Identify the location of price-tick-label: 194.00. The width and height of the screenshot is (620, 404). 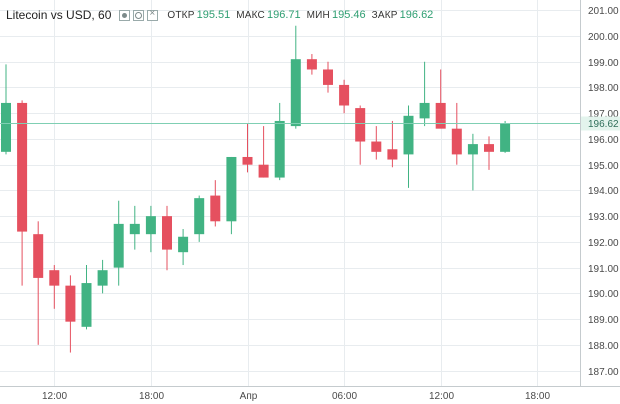
(603, 191).